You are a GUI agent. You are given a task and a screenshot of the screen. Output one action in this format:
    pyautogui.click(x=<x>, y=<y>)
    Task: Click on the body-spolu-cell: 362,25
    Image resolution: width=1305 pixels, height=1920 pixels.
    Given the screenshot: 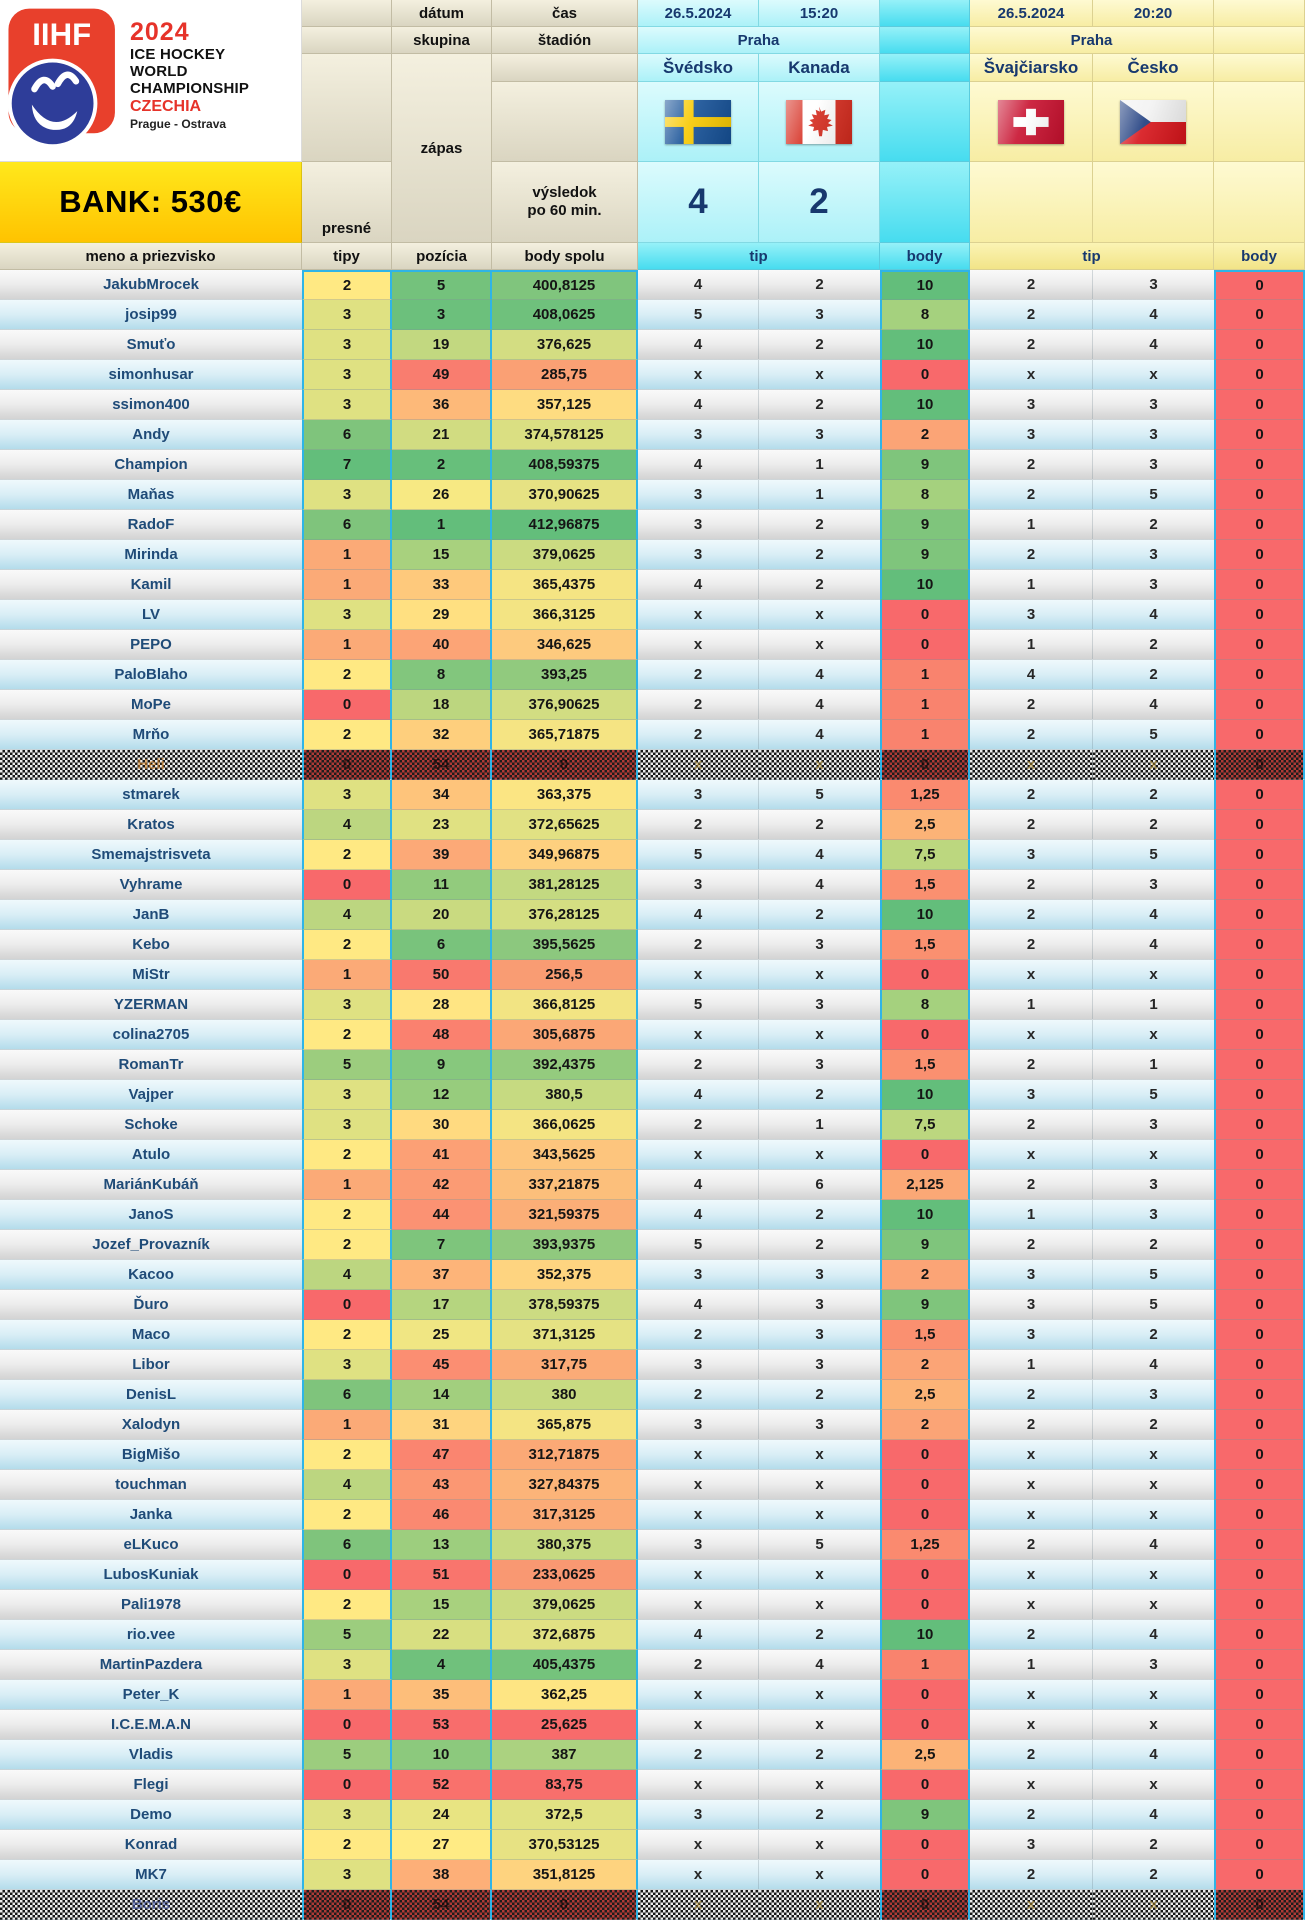 What is the action you would take?
    pyautogui.click(x=565, y=1695)
    